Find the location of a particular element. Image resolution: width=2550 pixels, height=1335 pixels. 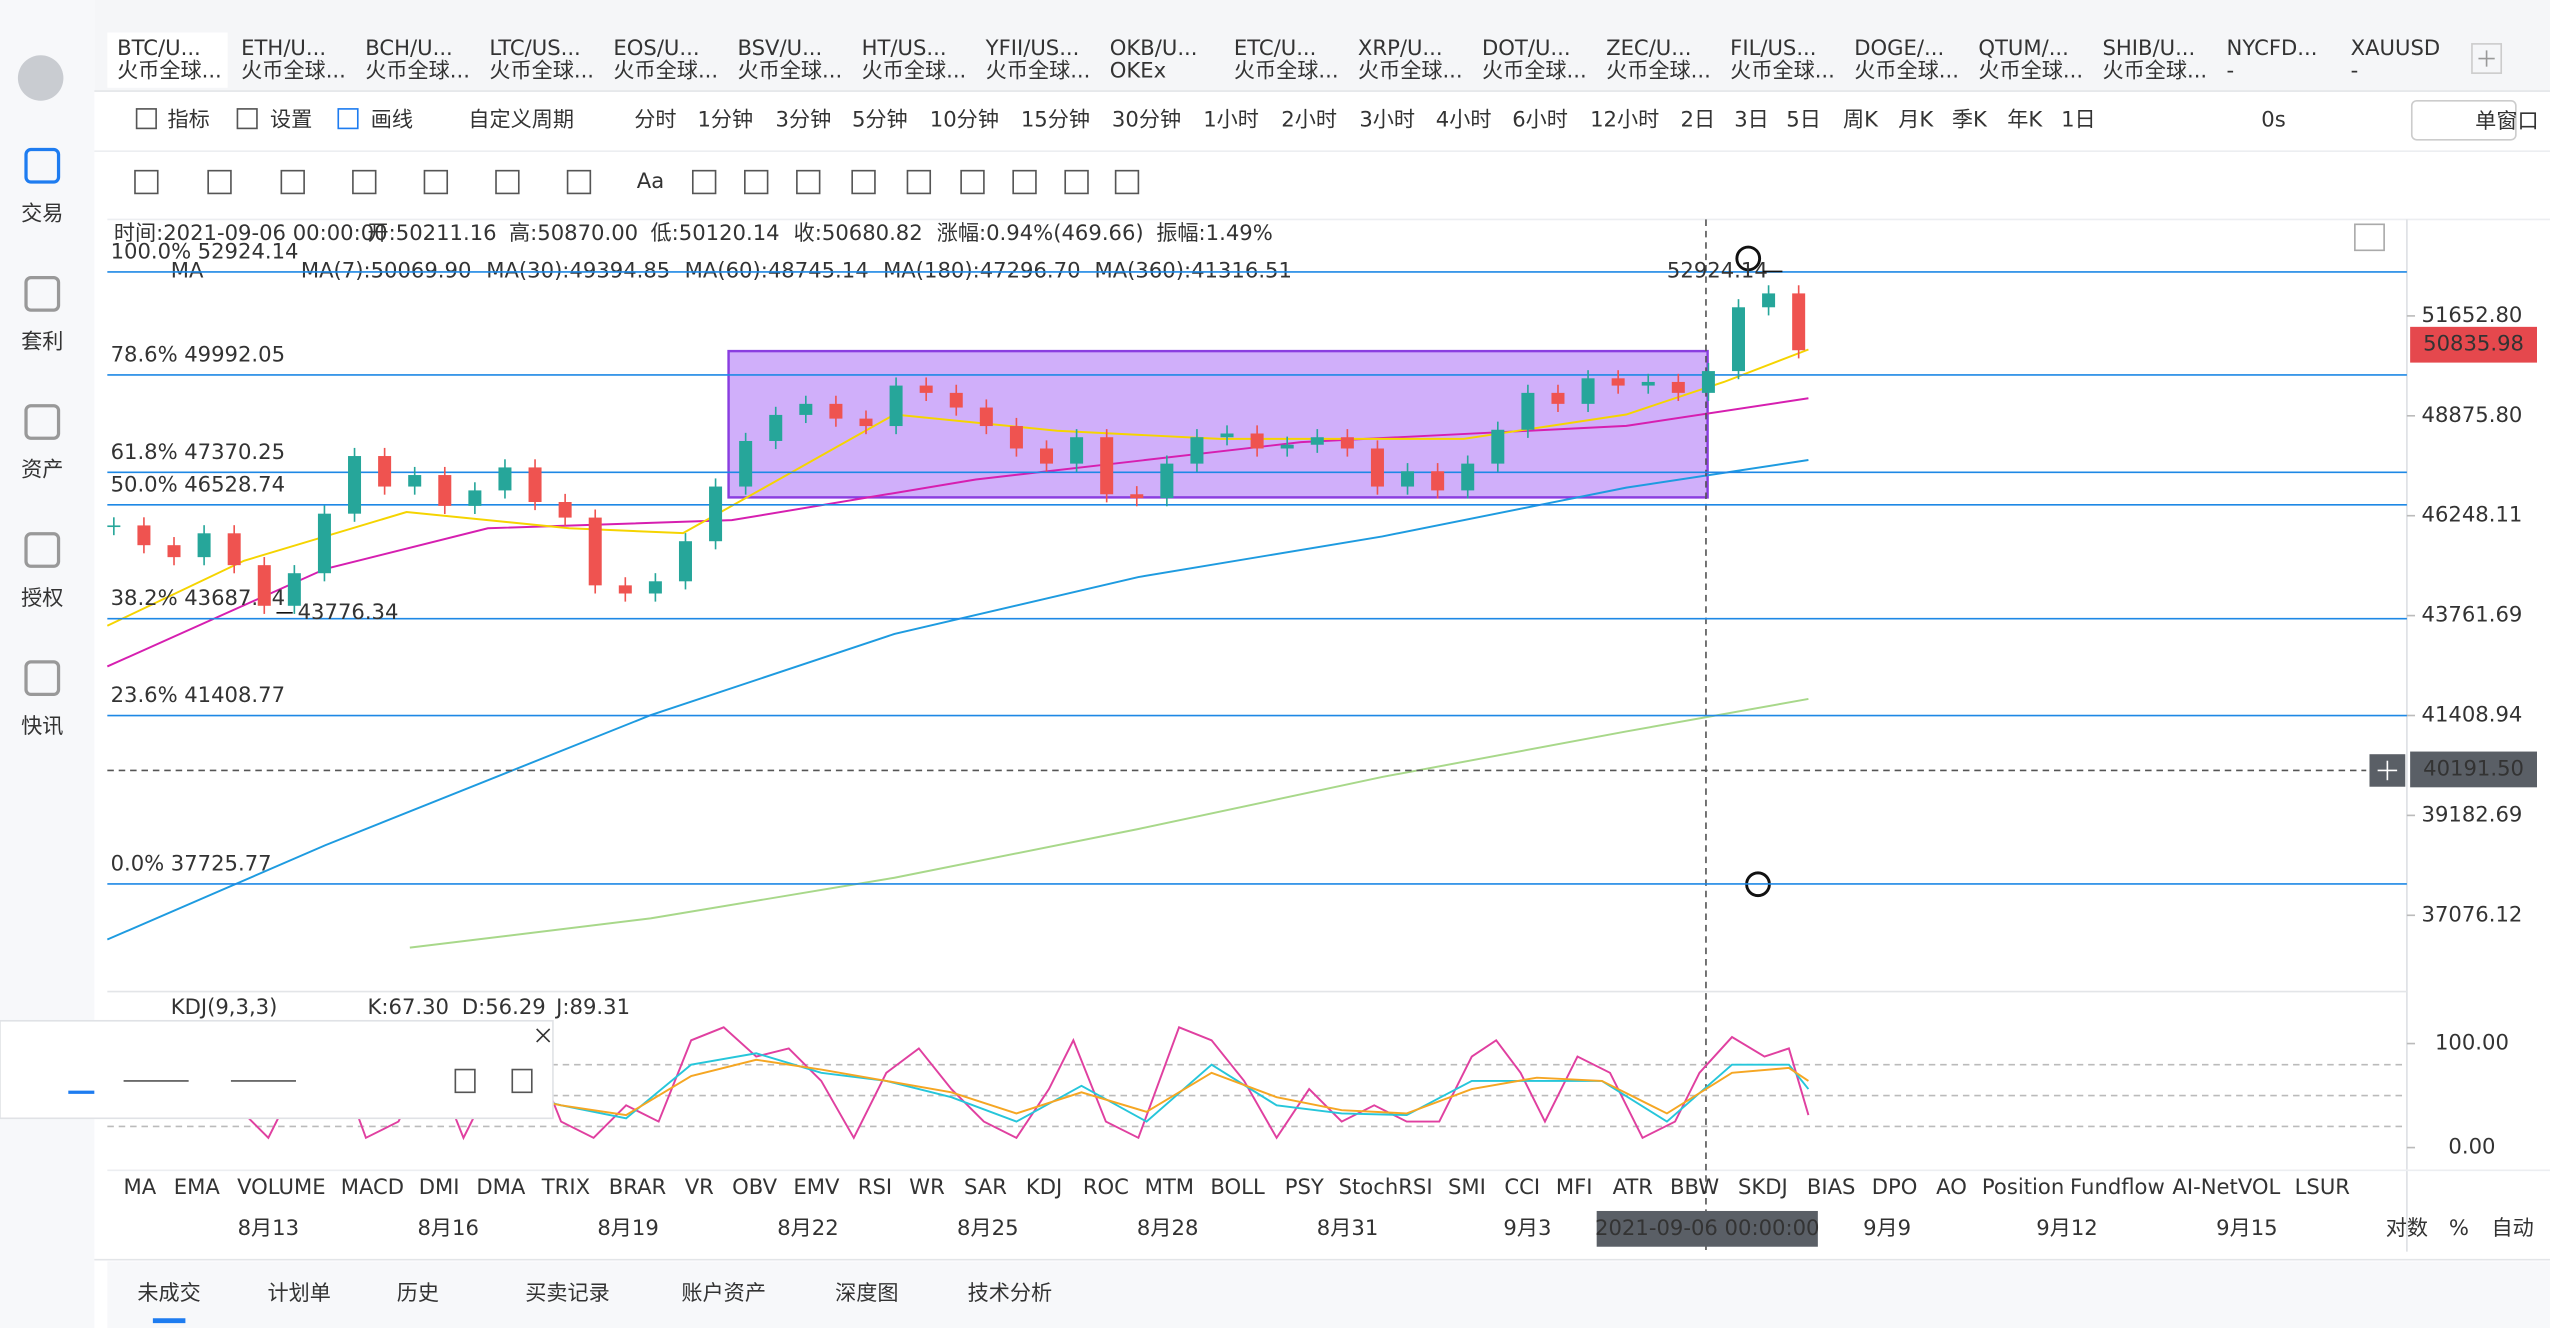

indicator-tab: MTM is located at coordinates (1169, 1186).